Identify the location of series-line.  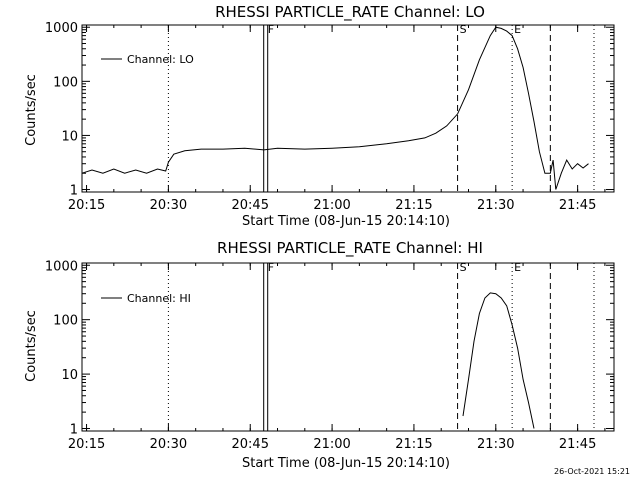
(498, 360).